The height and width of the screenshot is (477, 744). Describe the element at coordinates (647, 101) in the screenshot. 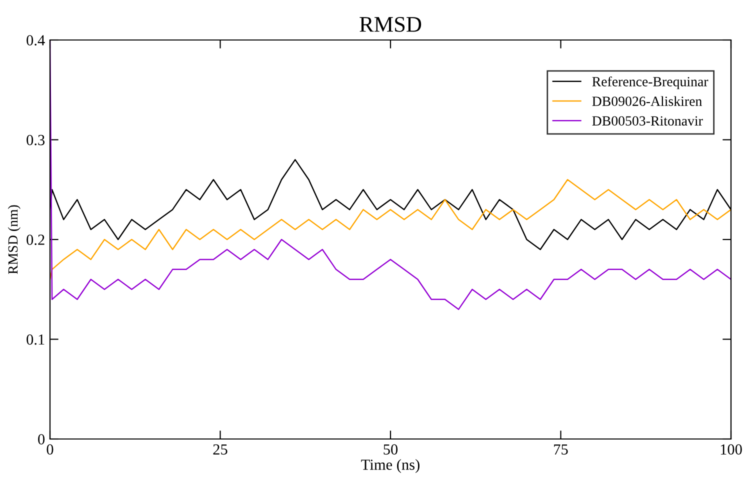

I see `legend-label: DB09026-Aliskiren` at that location.